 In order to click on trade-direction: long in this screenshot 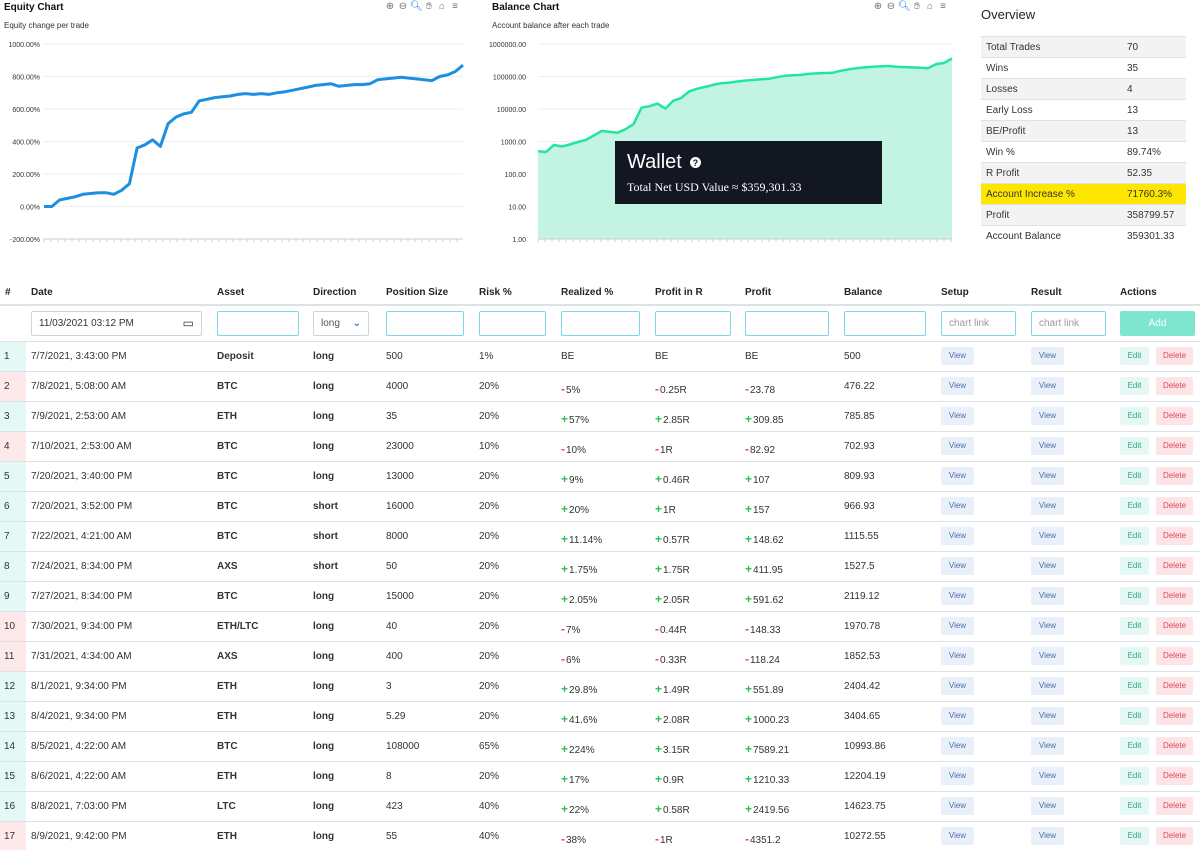, I will do `click(344, 655)`.